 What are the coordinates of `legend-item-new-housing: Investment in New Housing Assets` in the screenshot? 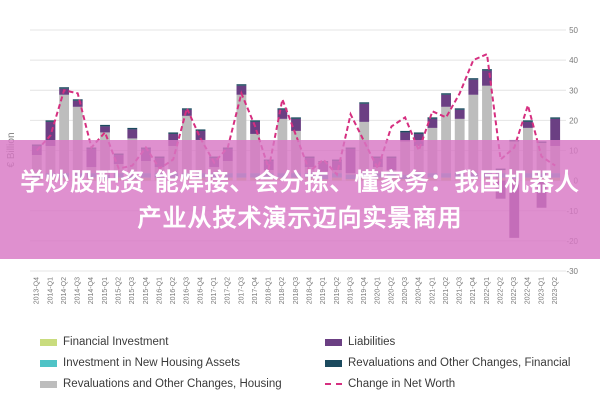 It's located at (140, 363).